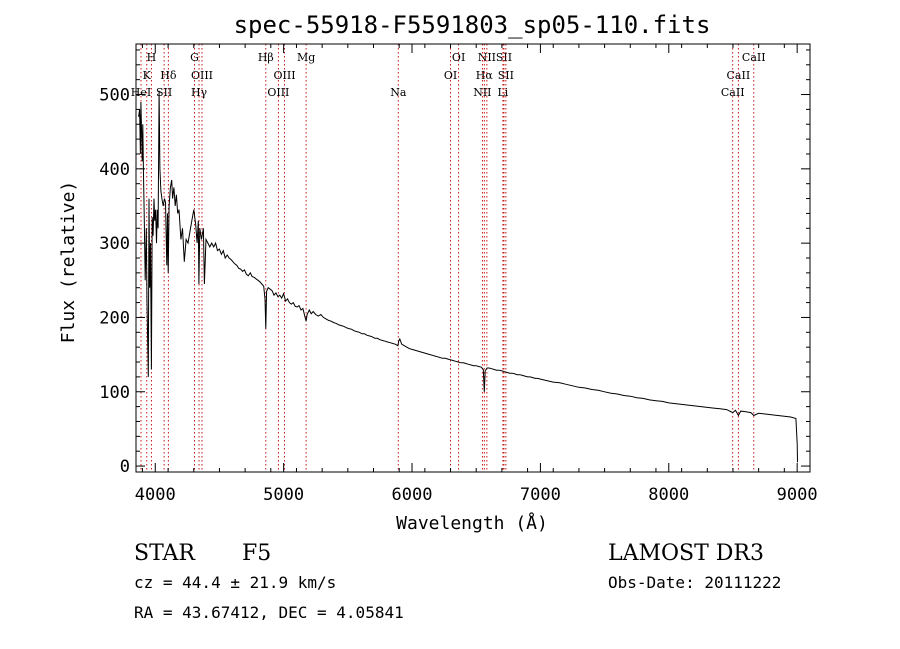  I want to click on spectral-line-label: Hδ, so click(168, 75).